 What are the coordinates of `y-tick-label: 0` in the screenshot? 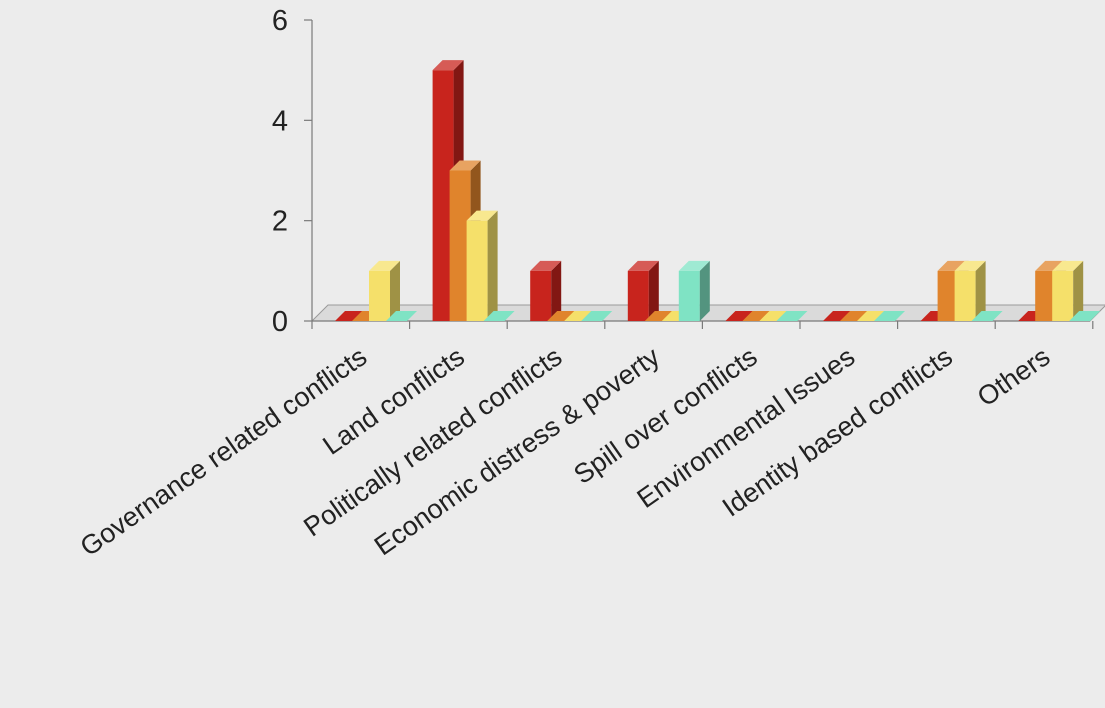 It's located at (280, 322).